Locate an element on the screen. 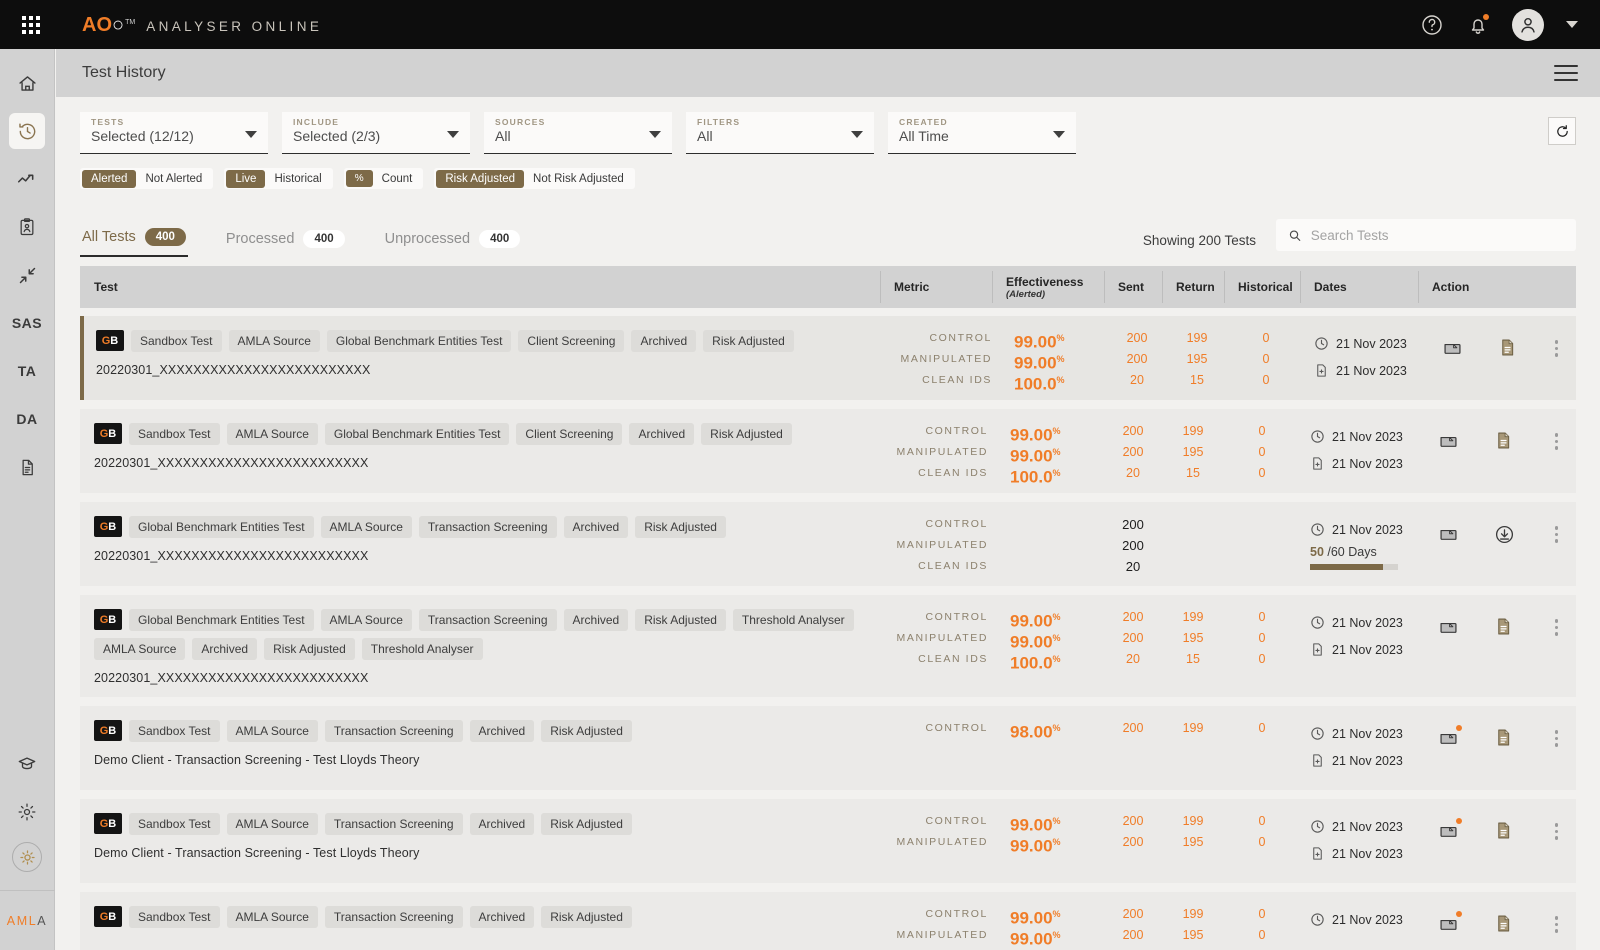 This screenshot has width=1600, height=950. column-header-return: Return is located at coordinates (1193, 287).